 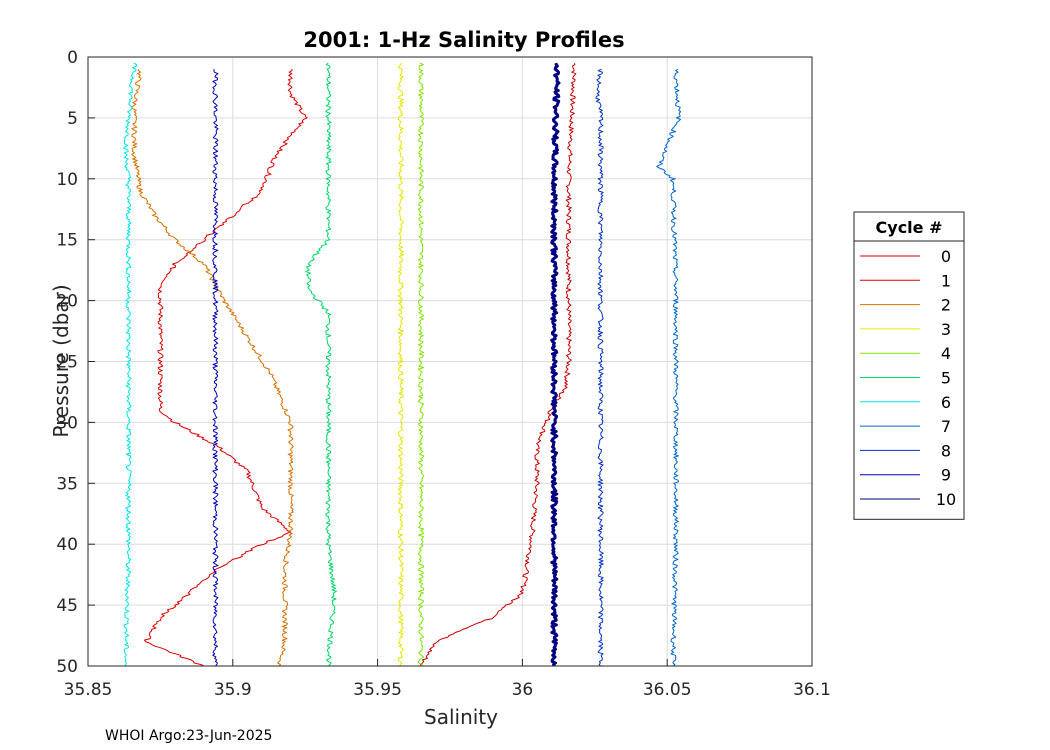 What do you see at coordinates (188, 736) in the screenshot?
I see `footer-stamp: WHOI Argo:23-Jun-2025` at bounding box center [188, 736].